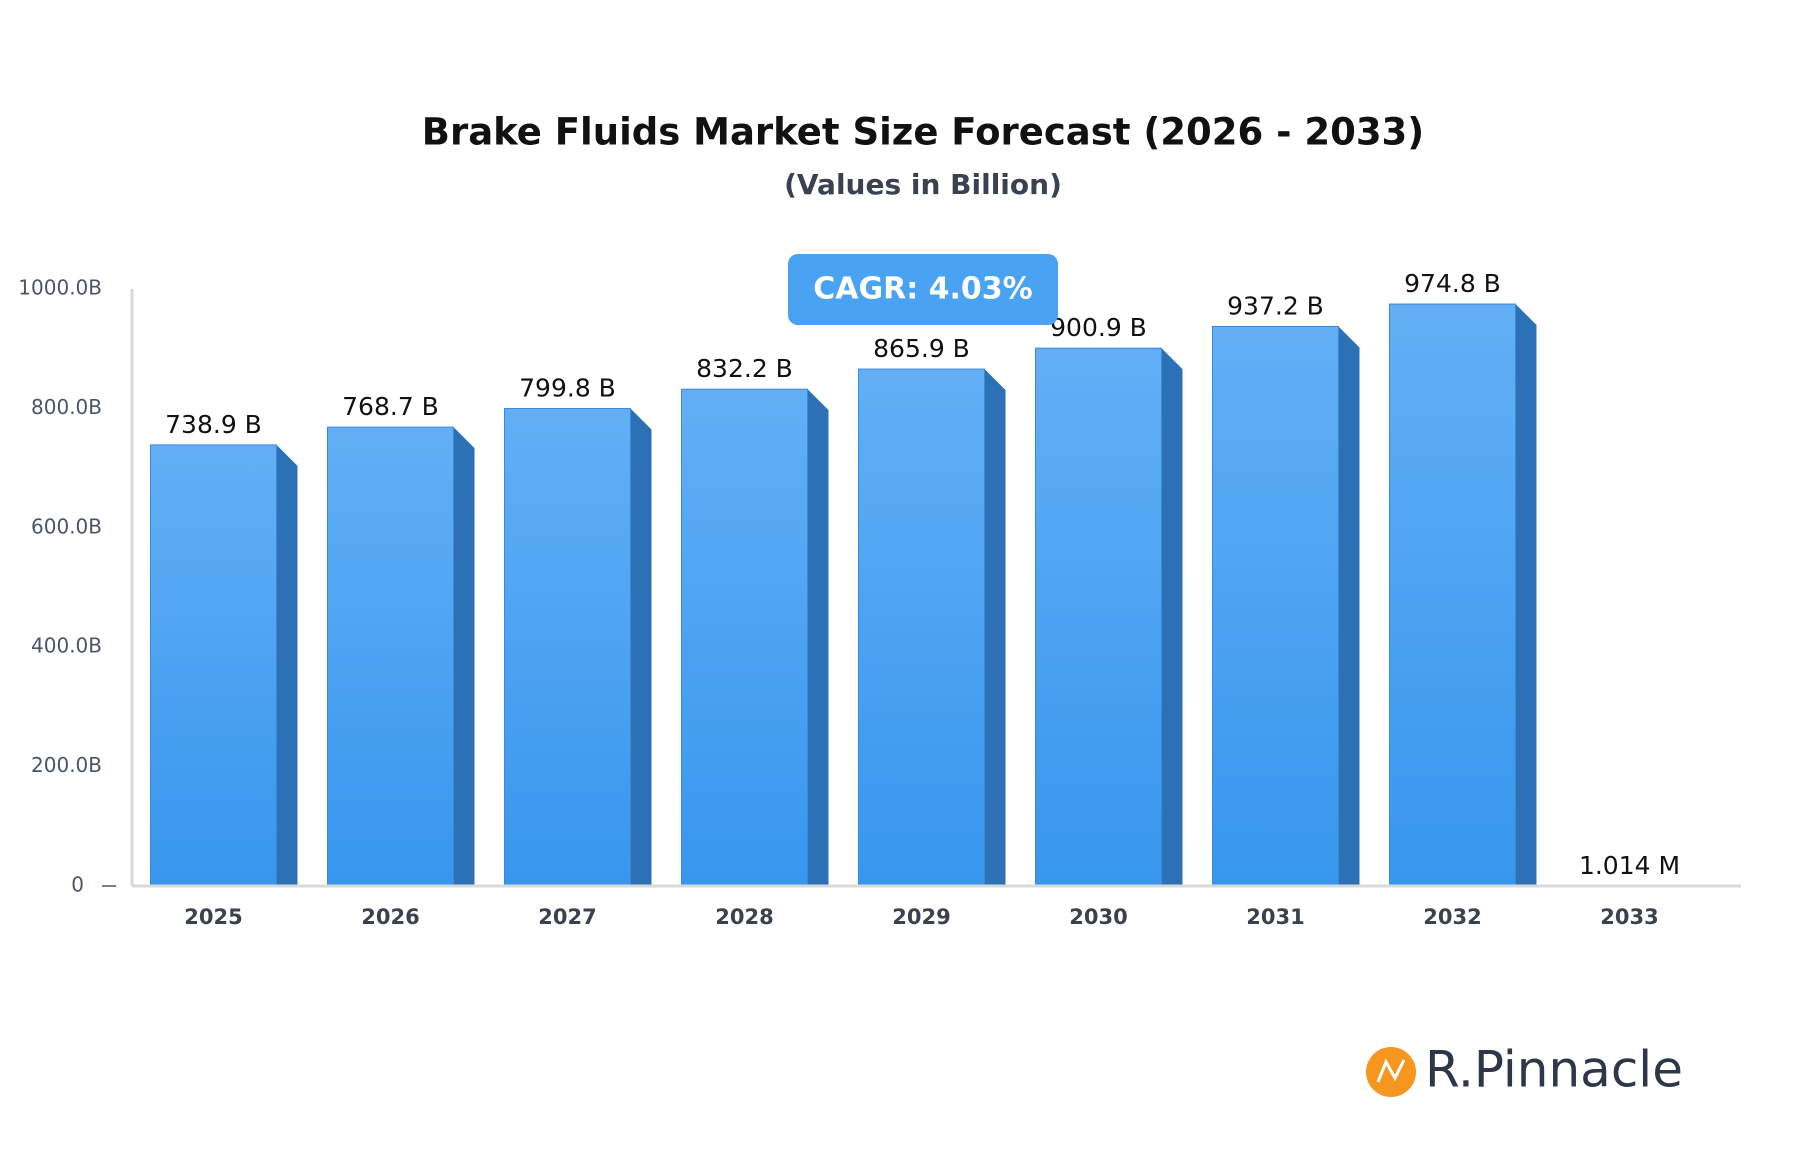 This screenshot has height=1156, width=1800. I want to click on x-tick-label: 2032, so click(1452, 917).